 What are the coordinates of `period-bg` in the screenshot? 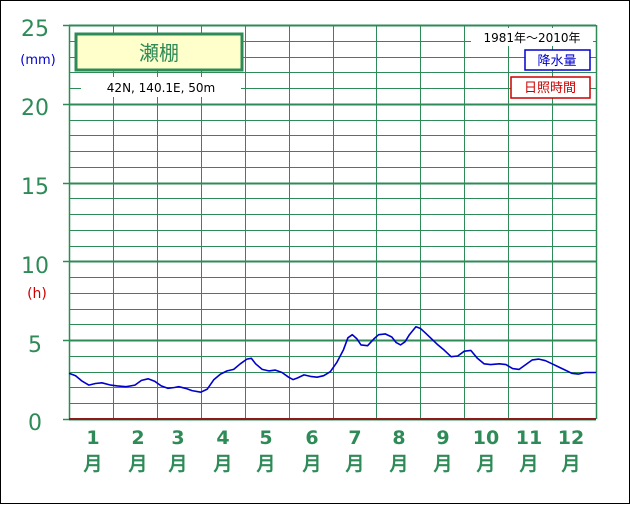 It's located at (532, 37).